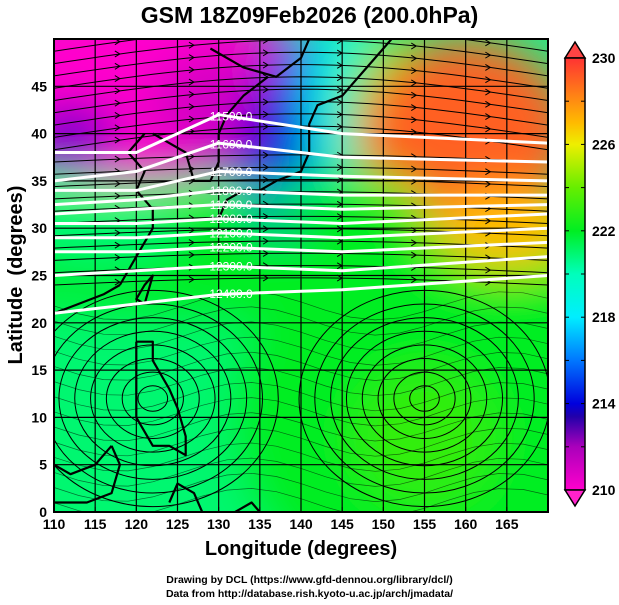 Image resolution: width=619 pixels, height=605 pixels. Describe the element at coordinates (309, 15) in the screenshot. I see `chart-title: GSM 18Z09Feb2026 (200.0hPa)` at that location.